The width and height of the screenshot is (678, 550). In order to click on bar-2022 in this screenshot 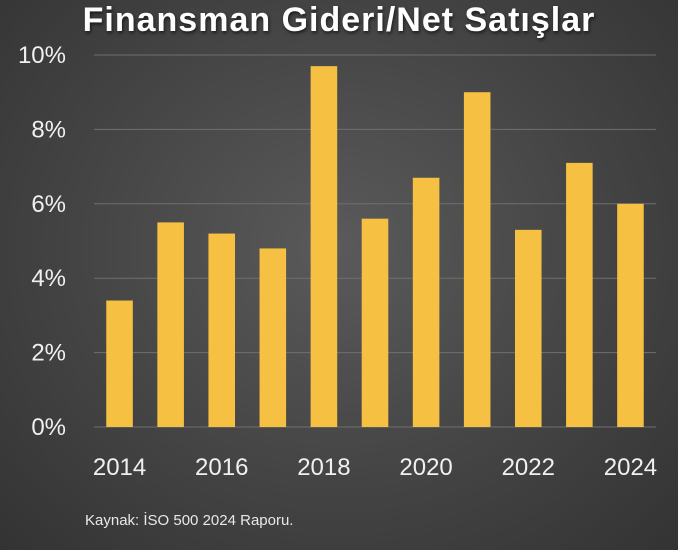, I will do `click(528, 328)`.